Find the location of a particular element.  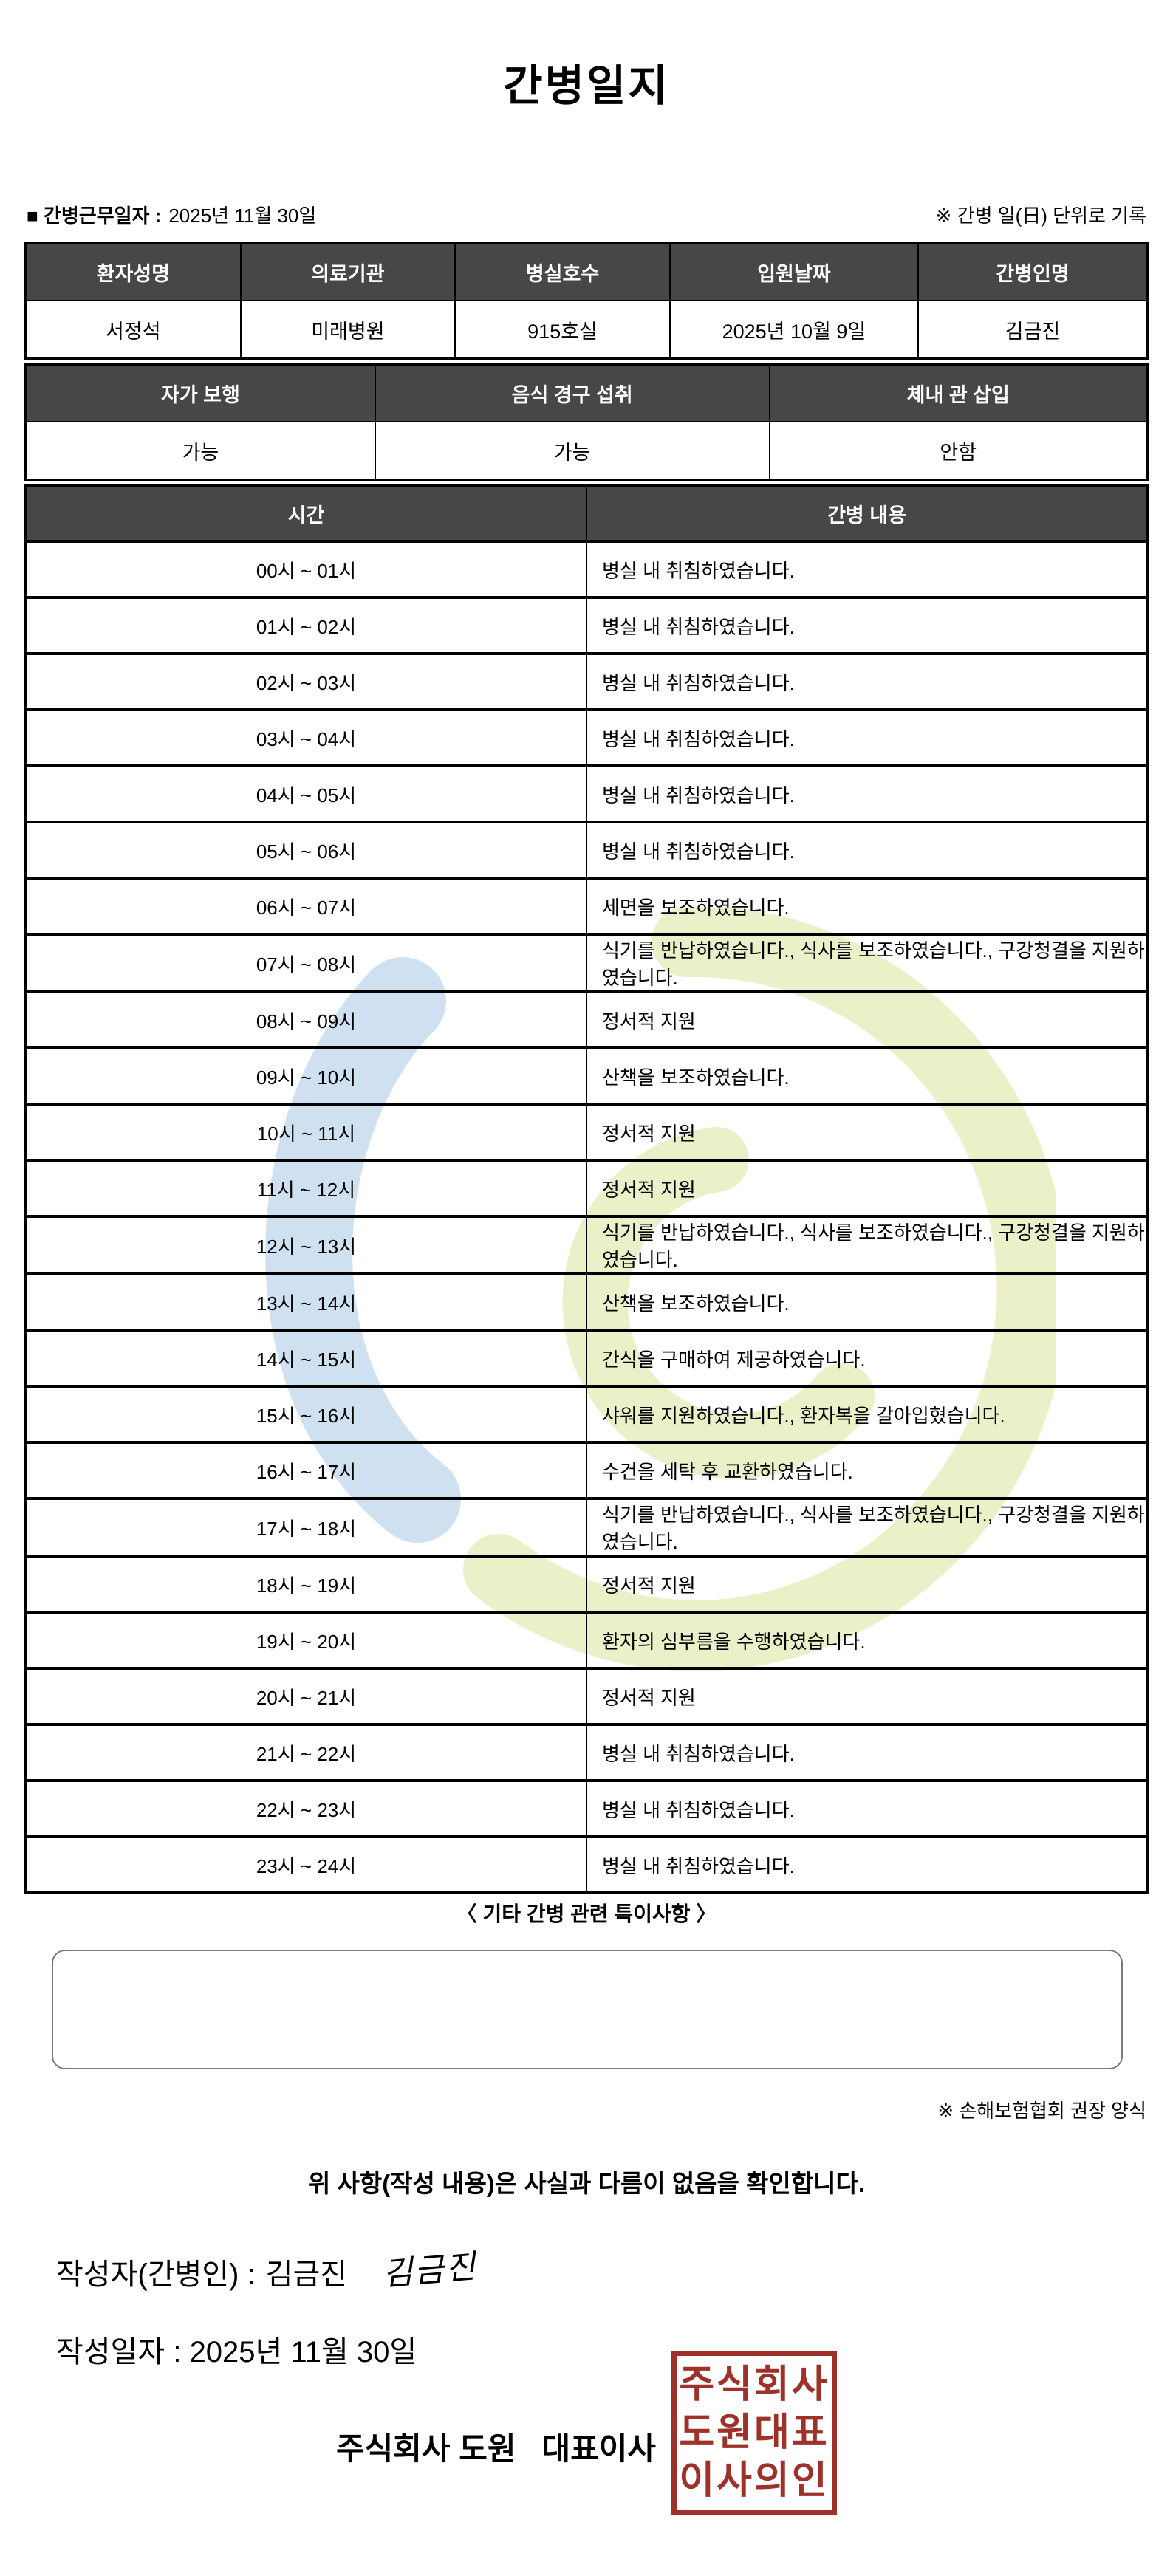

care-log-row: 21시 ~ 22시 병실 내 취침하였습니다. is located at coordinates (586, 1752).